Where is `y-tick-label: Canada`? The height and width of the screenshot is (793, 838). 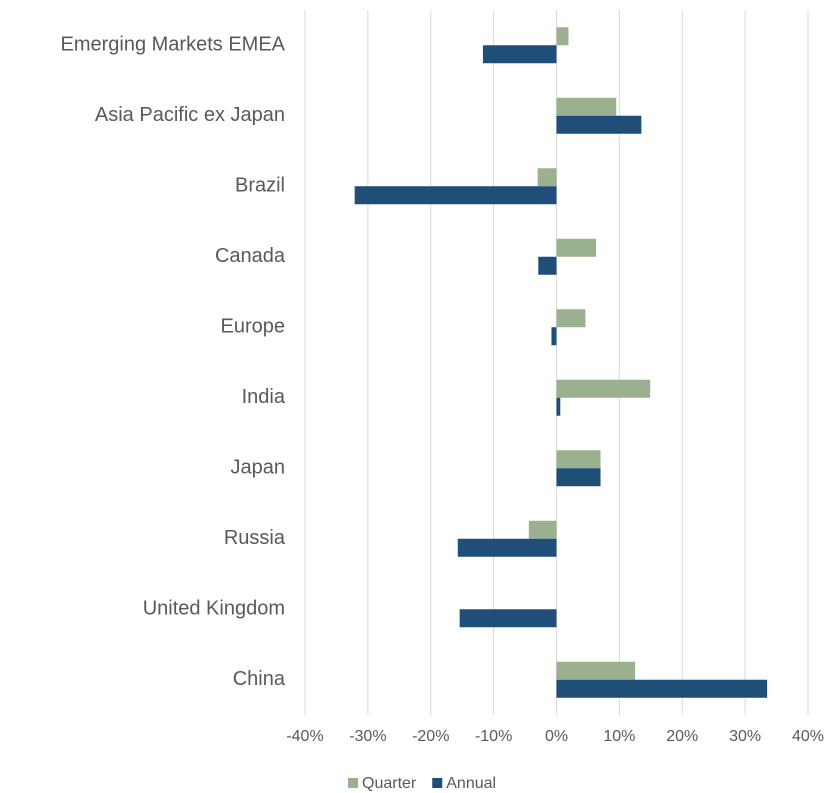 y-tick-label: Canada is located at coordinates (250, 256).